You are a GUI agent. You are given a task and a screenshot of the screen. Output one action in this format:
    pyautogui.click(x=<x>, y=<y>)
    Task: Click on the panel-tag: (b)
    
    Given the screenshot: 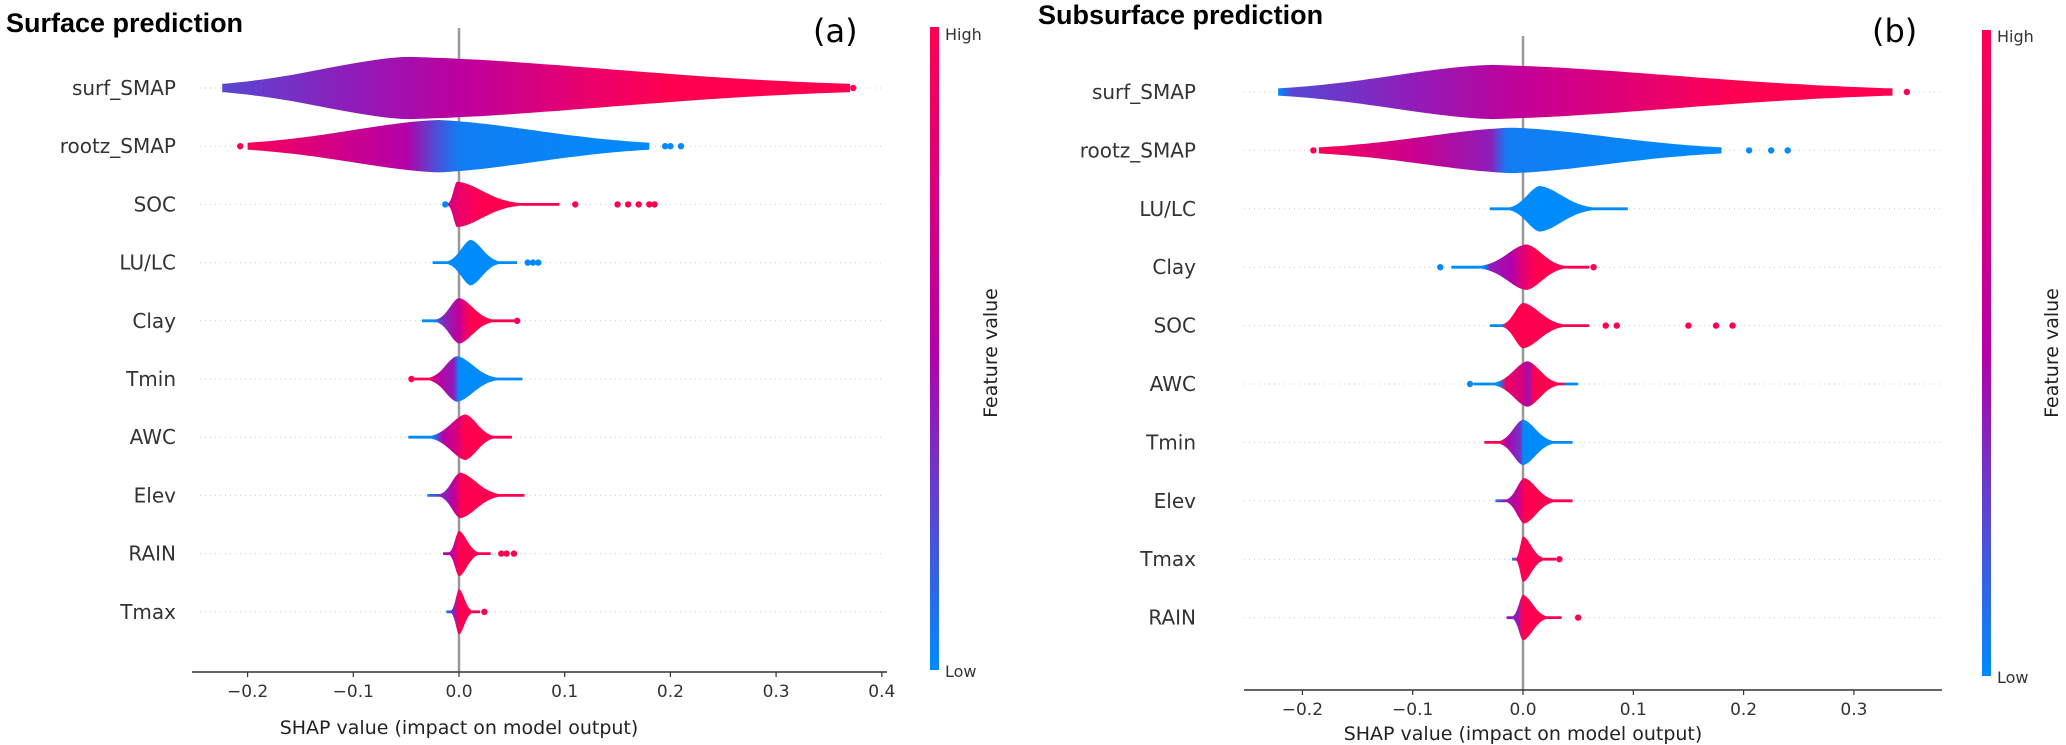 What is the action you would take?
    pyautogui.click(x=1894, y=31)
    